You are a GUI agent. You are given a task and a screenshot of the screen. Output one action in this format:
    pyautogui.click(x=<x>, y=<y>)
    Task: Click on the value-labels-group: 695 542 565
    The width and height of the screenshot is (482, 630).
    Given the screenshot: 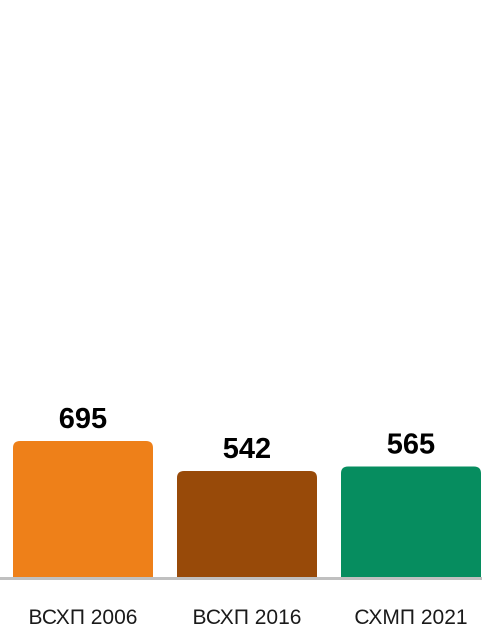 What is the action you would take?
    pyautogui.click(x=247, y=434)
    